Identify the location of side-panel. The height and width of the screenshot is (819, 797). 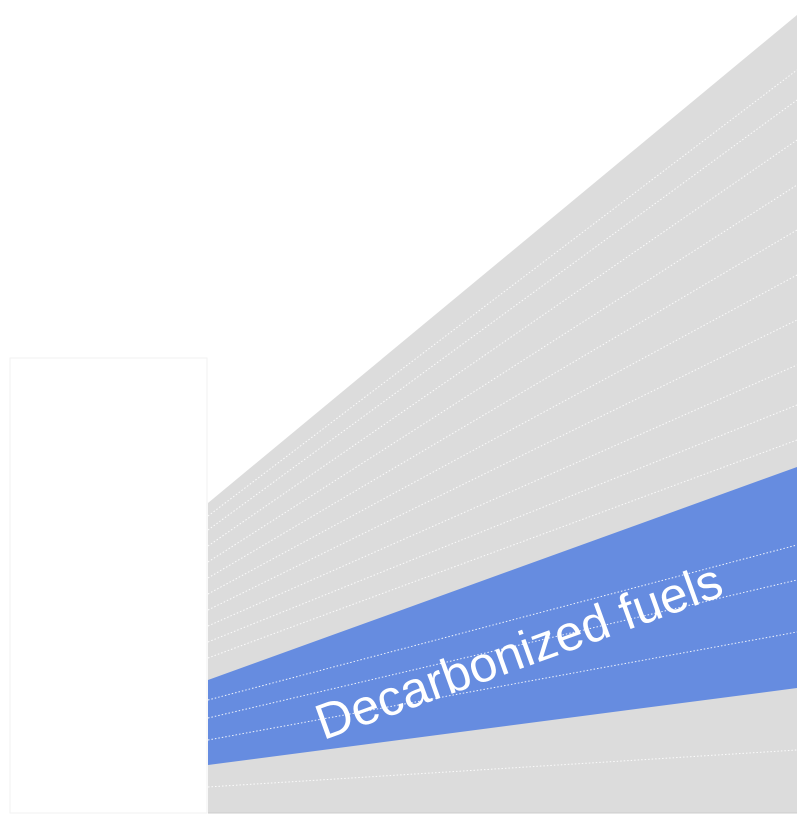
(108, 585).